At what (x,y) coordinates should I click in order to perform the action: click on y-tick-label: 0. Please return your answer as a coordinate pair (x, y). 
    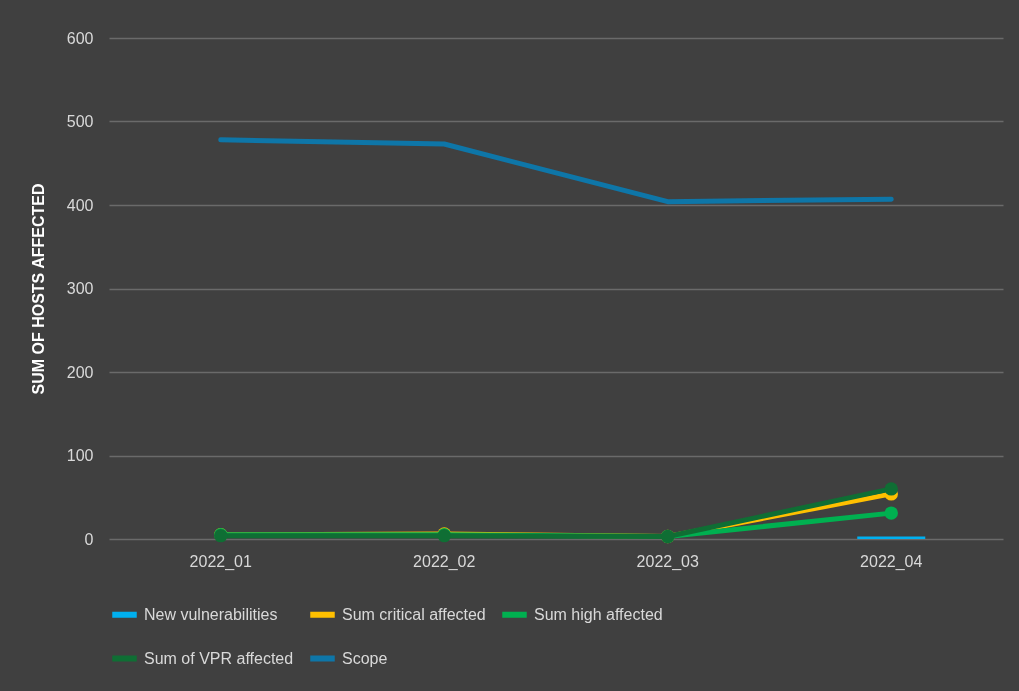
    Looking at the image, I should click on (89, 539).